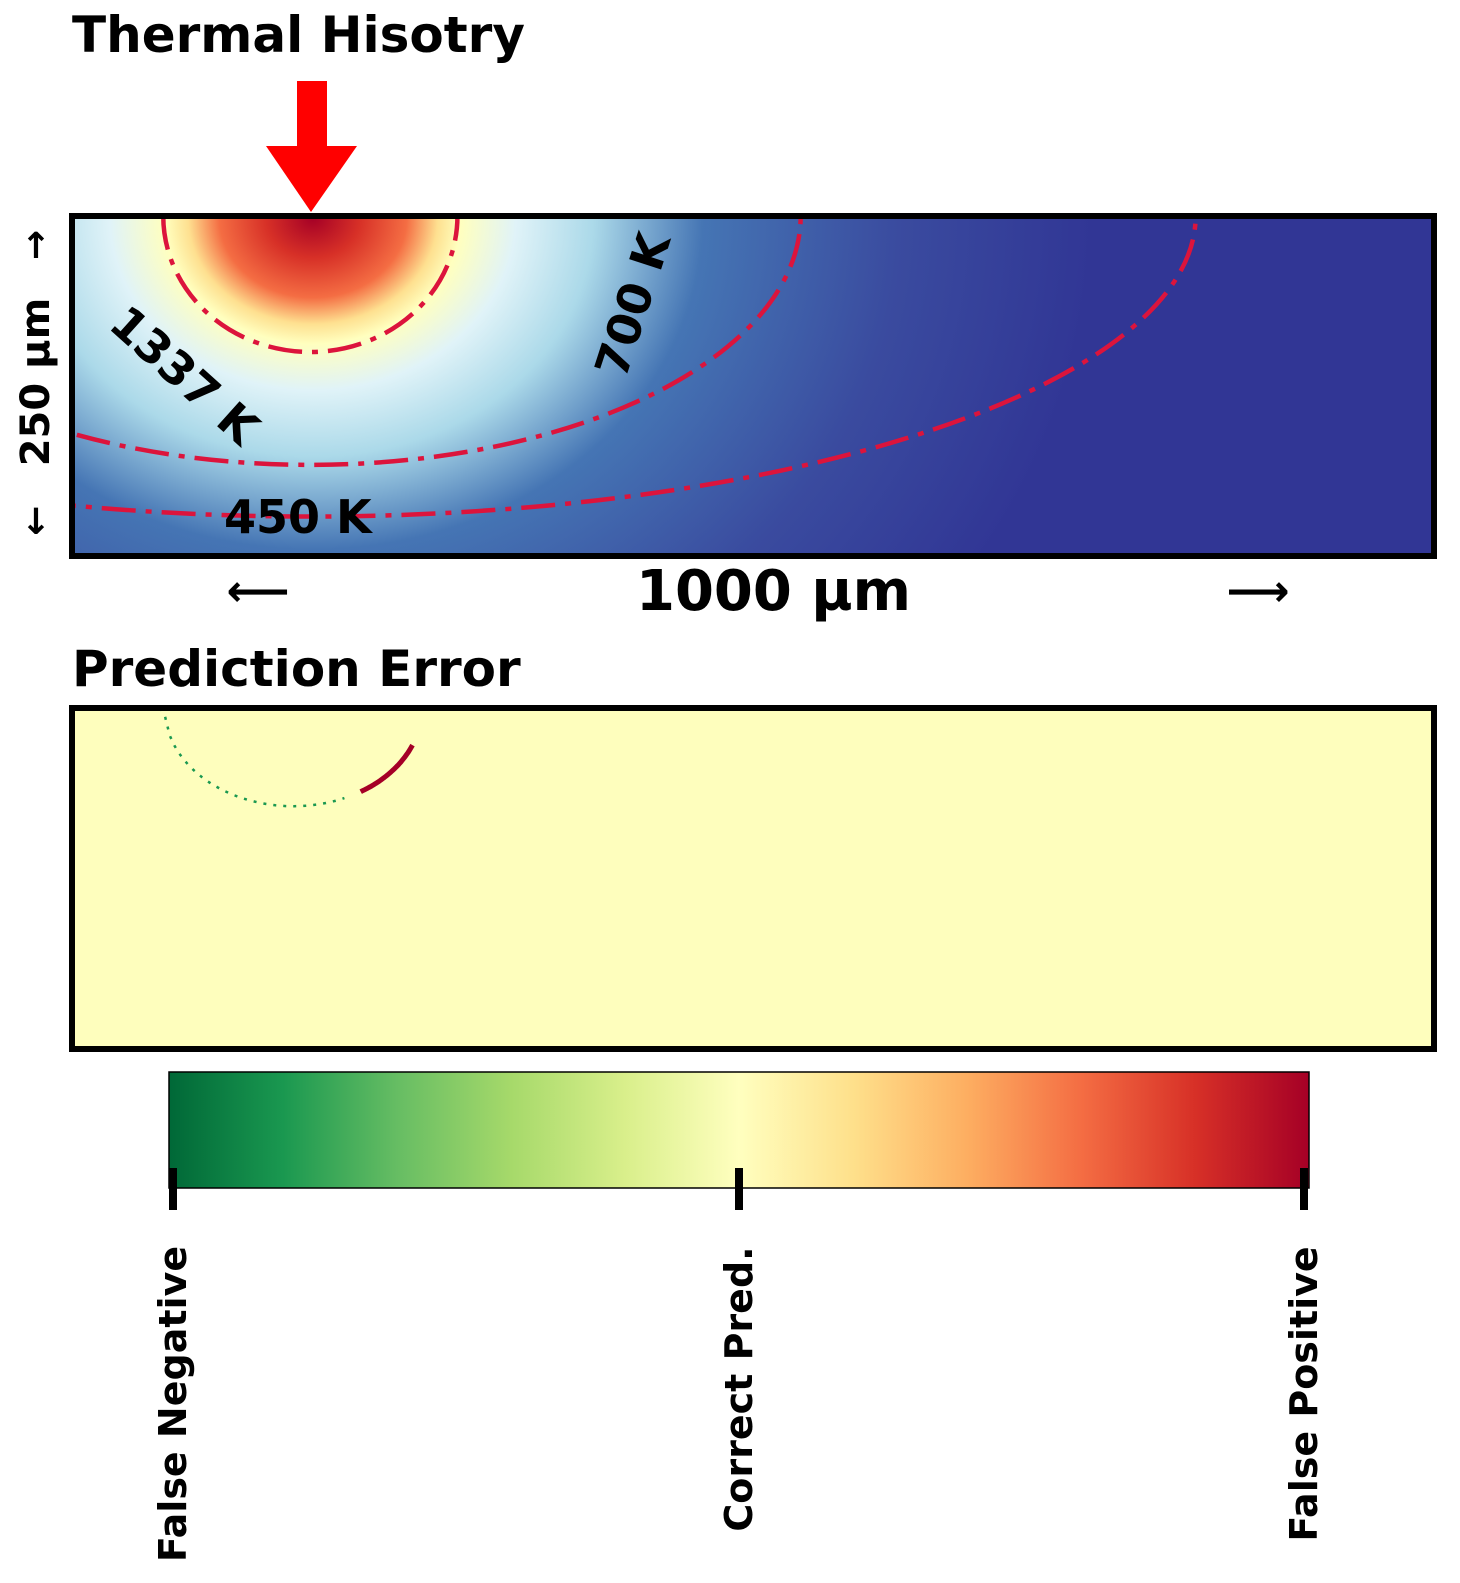 The height and width of the screenshot is (1583, 1460). Describe the element at coordinates (773, 591) in the screenshot. I see `width-axis-label: 1000 µm` at that location.